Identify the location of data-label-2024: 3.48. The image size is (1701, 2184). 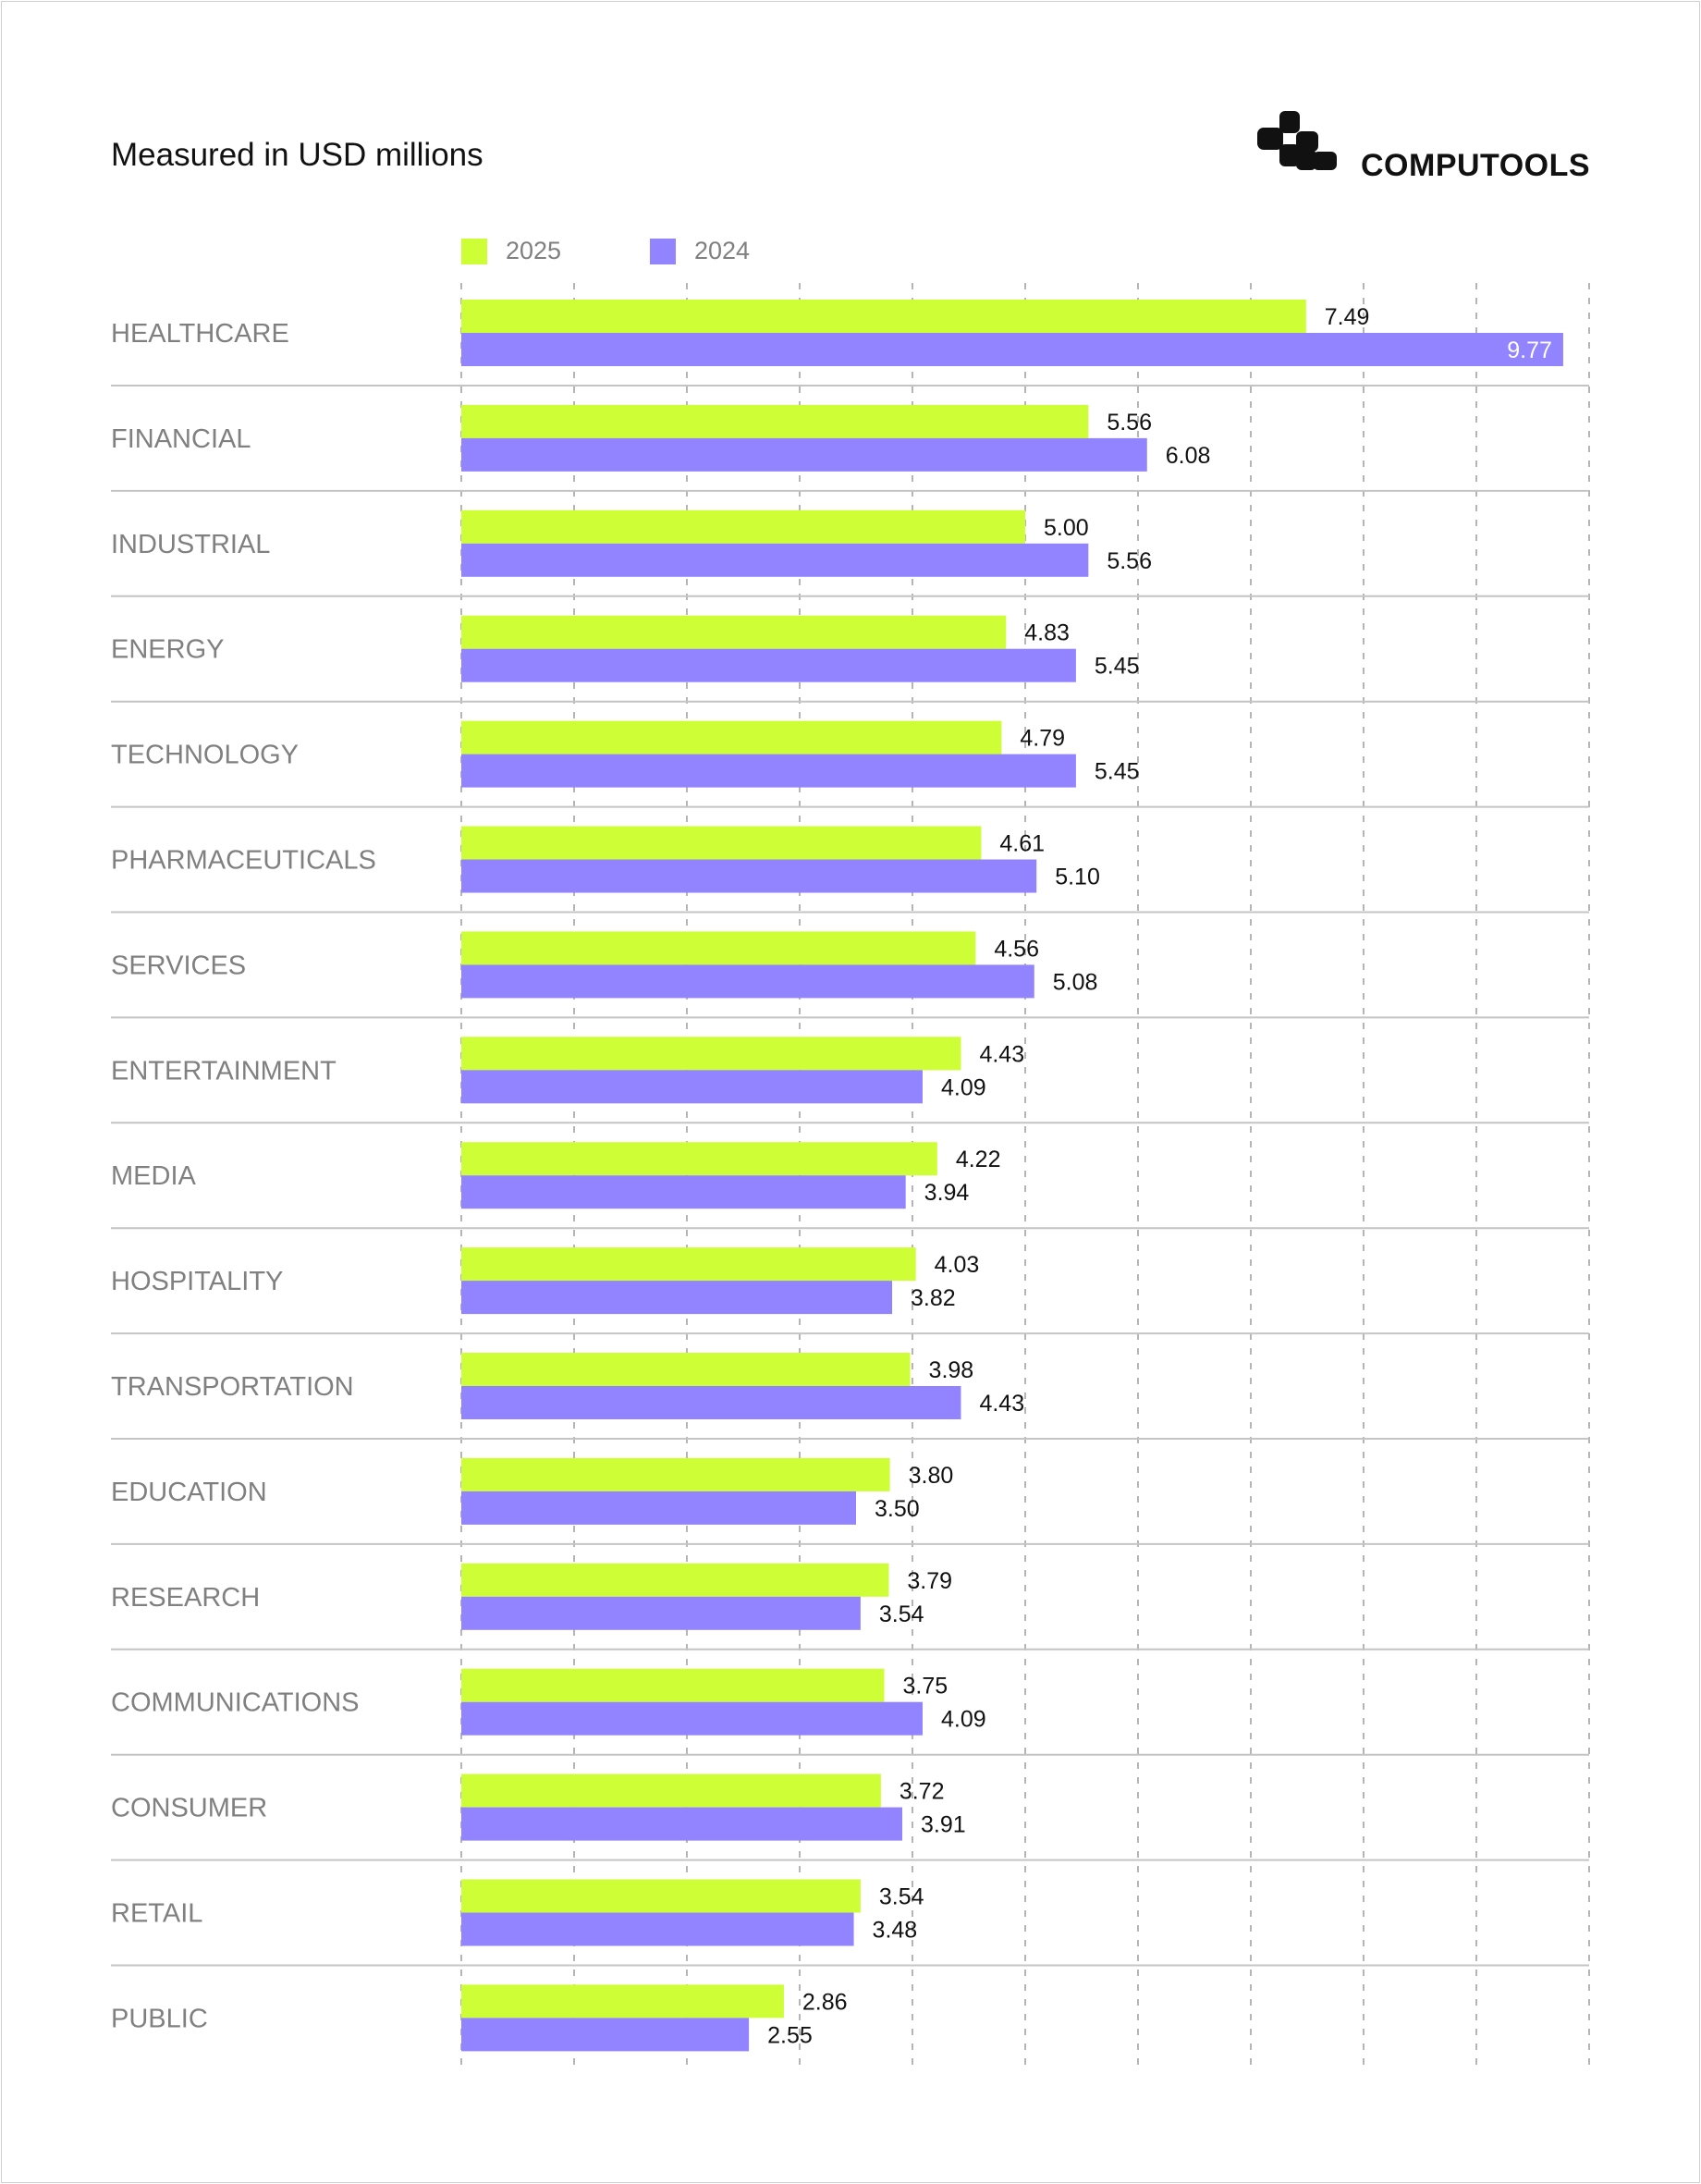
(895, 1931).